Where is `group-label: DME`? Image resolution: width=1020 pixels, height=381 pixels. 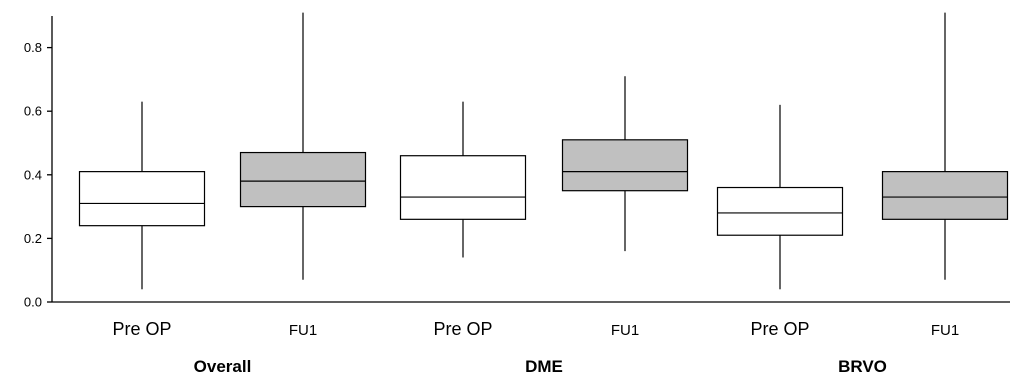 group-label: DME is located at coordinates (544, 366).